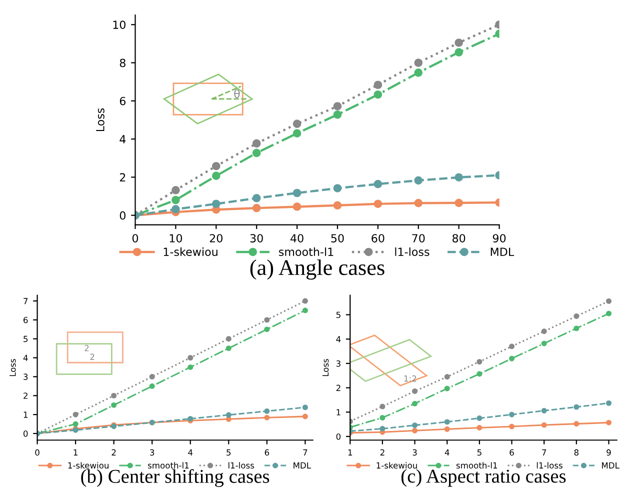 The width and height of the screenshot is (632, 503). Describe the element at coordinates (608, 452) in the screenshot. I see `x-tick-label: 9` at that location.